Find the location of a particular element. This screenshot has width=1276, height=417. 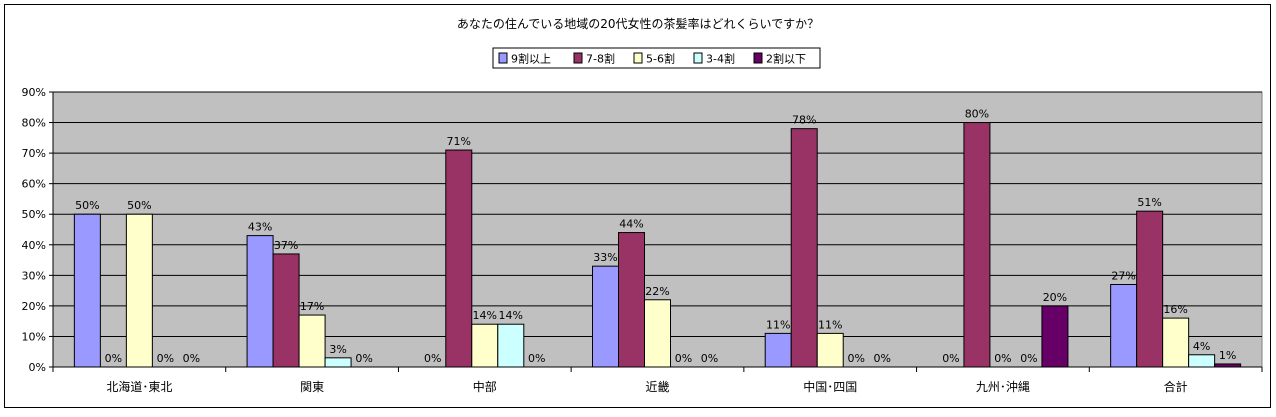

x-tick-label: 合計 is located at coordinates (1176, 386).